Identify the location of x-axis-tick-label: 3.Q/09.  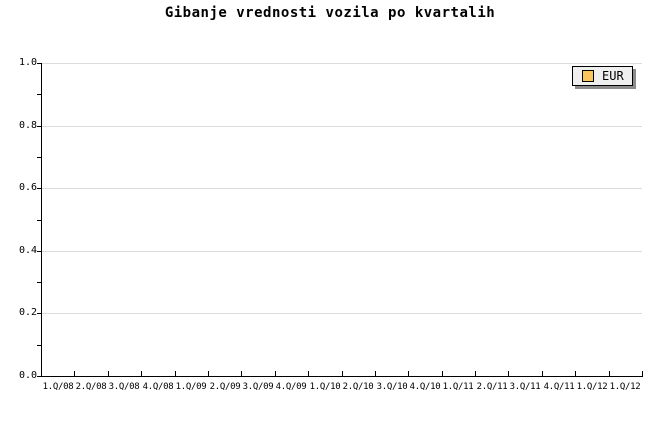
(258, 387).